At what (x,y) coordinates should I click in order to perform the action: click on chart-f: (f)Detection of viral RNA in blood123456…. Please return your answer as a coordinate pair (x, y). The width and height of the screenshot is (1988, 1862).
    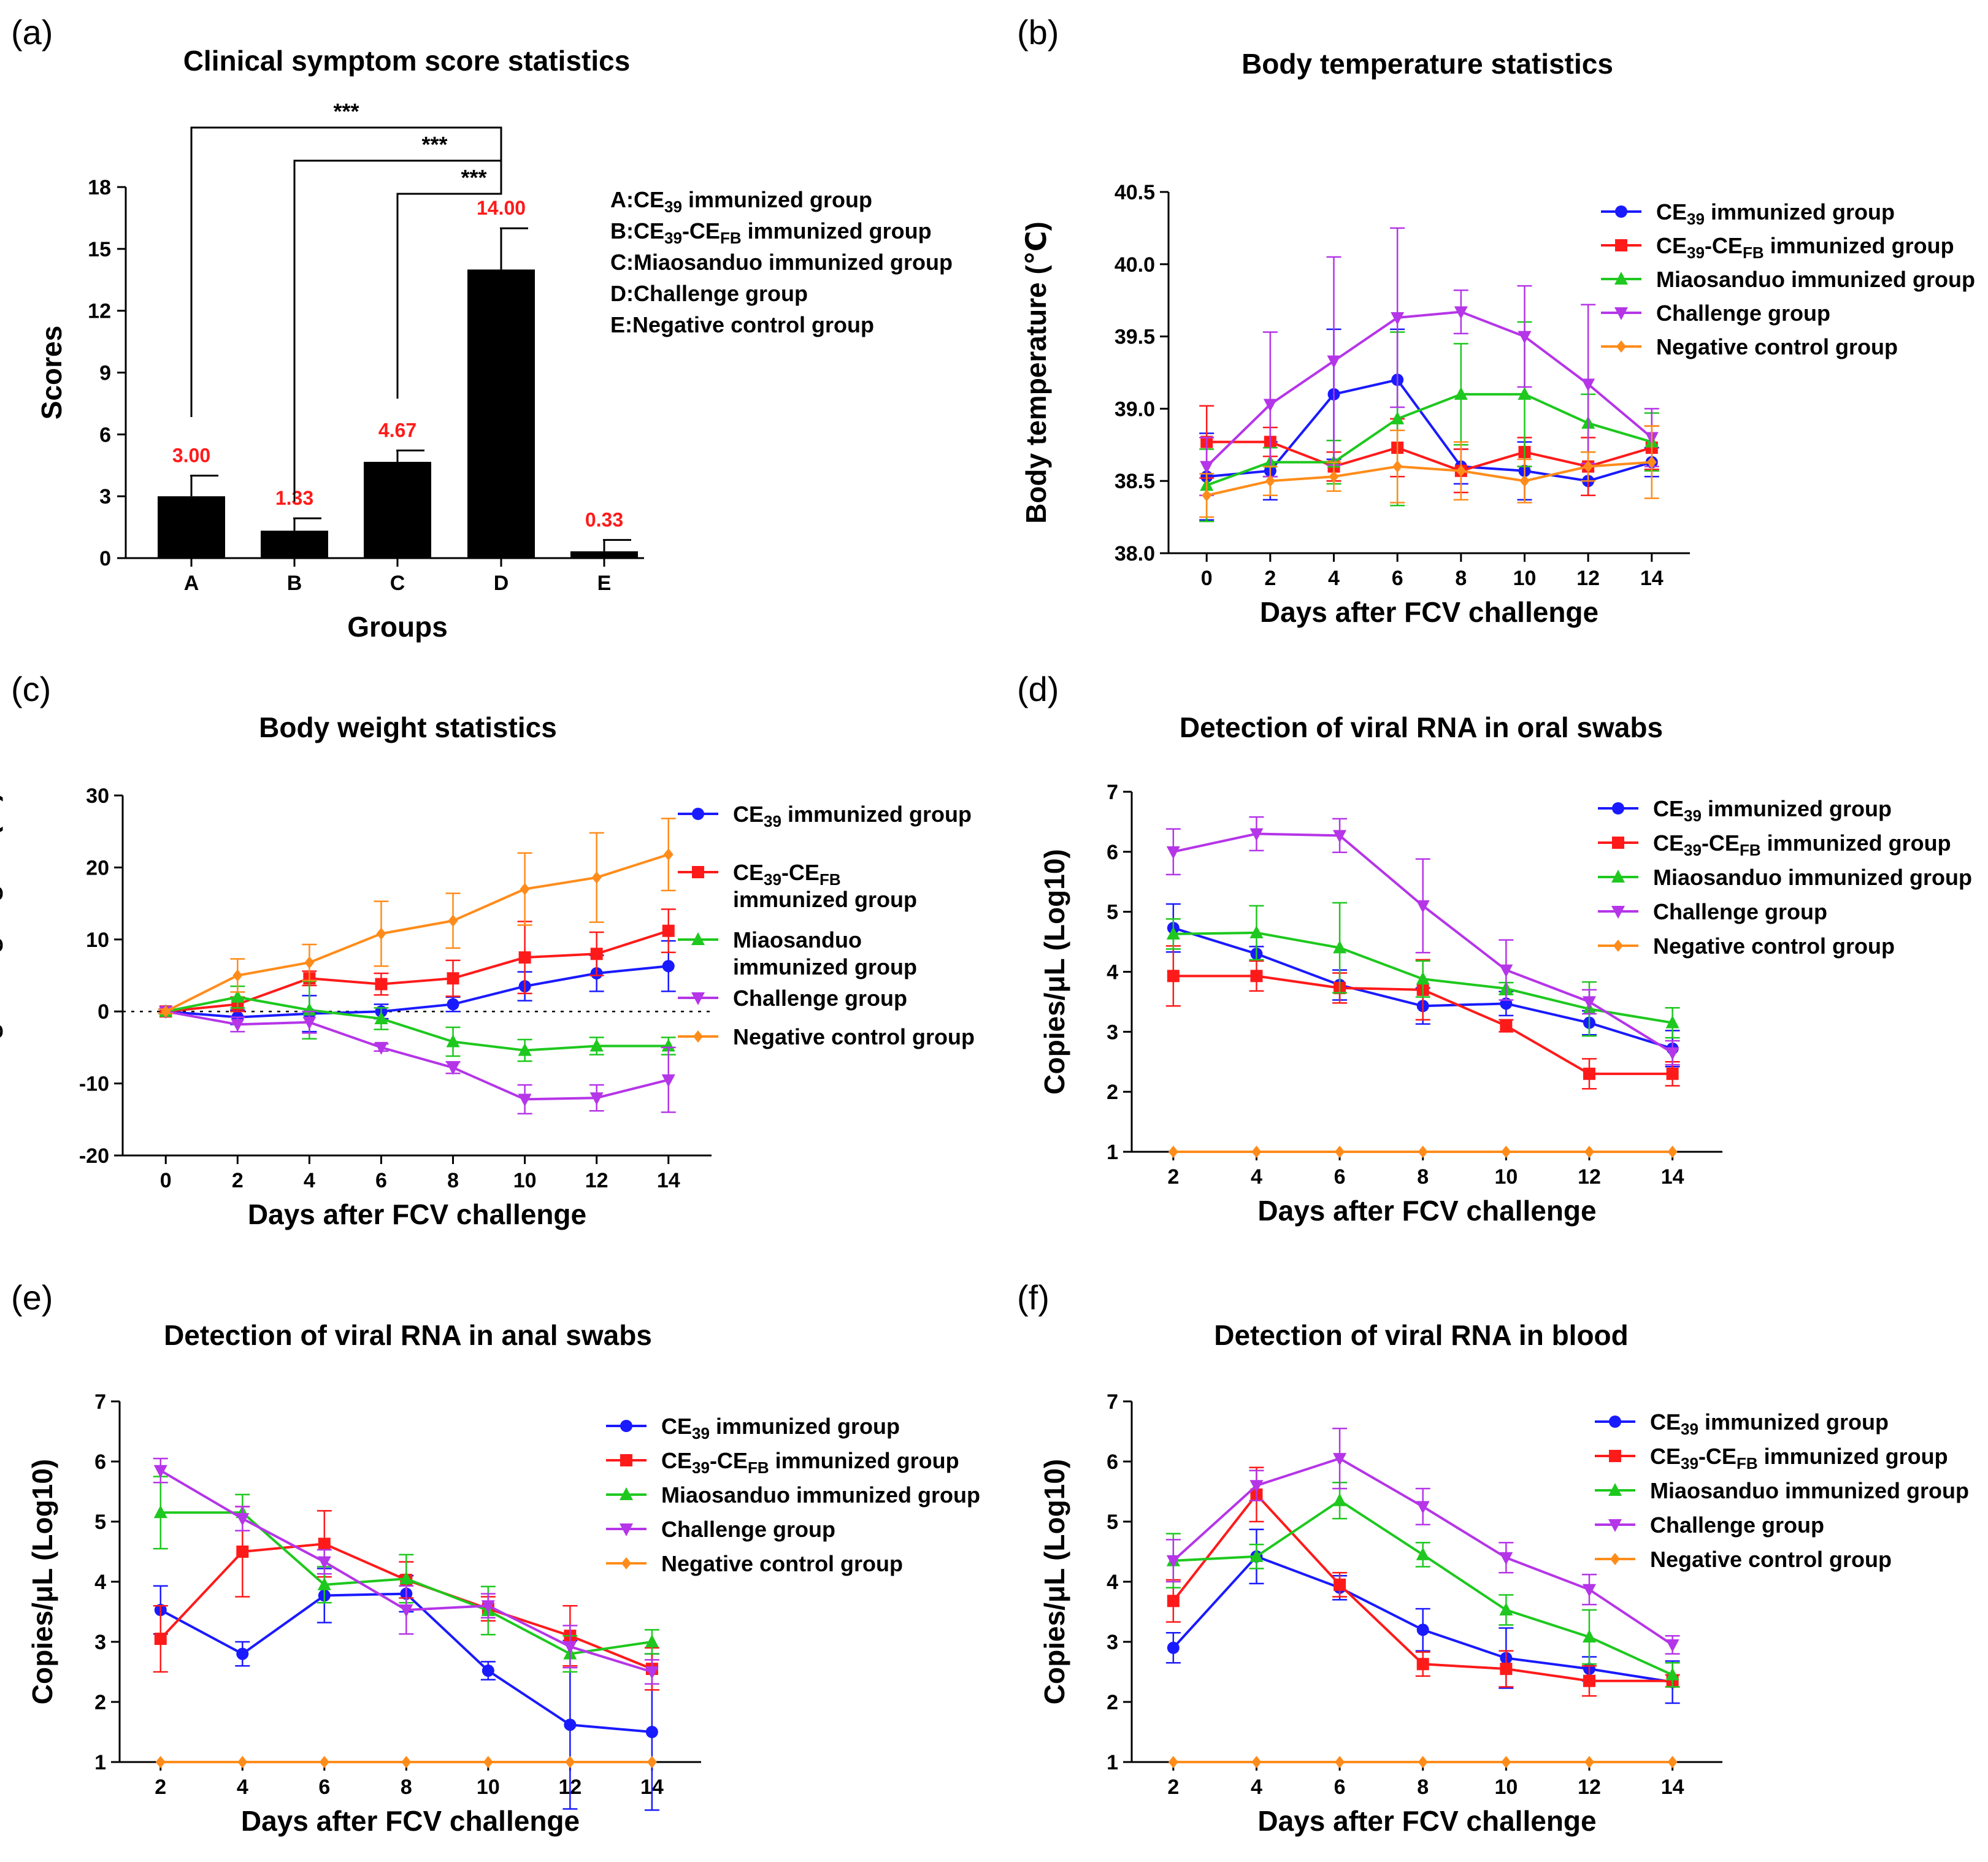
    Looking at the image, I should click on (1493, 1557).